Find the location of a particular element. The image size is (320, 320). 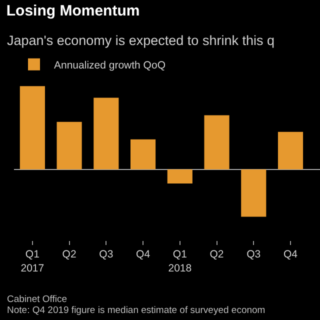

chart-title: Losing Momentum is located at coordinates (73, 11).